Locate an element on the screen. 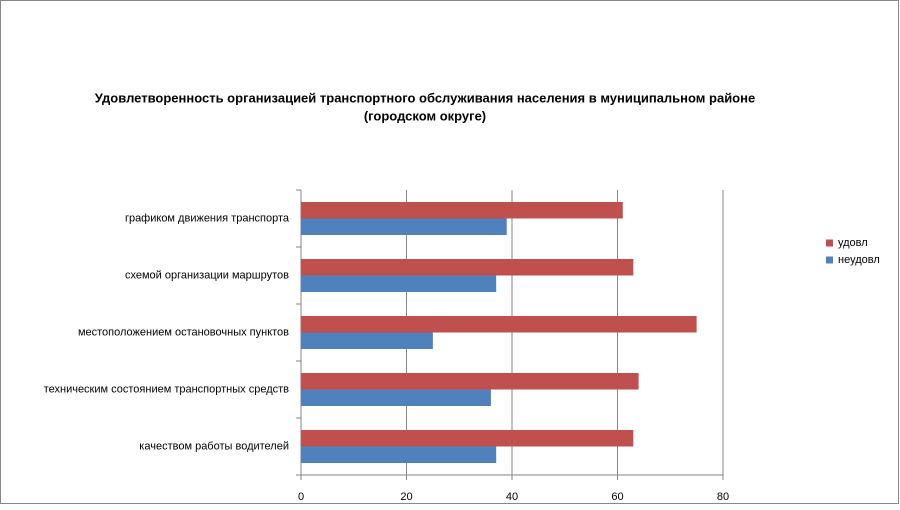 This screenshot has width=900, height=510. y-tick-label: местоположением остановочных пунктов is located at coordinates (183, 332).